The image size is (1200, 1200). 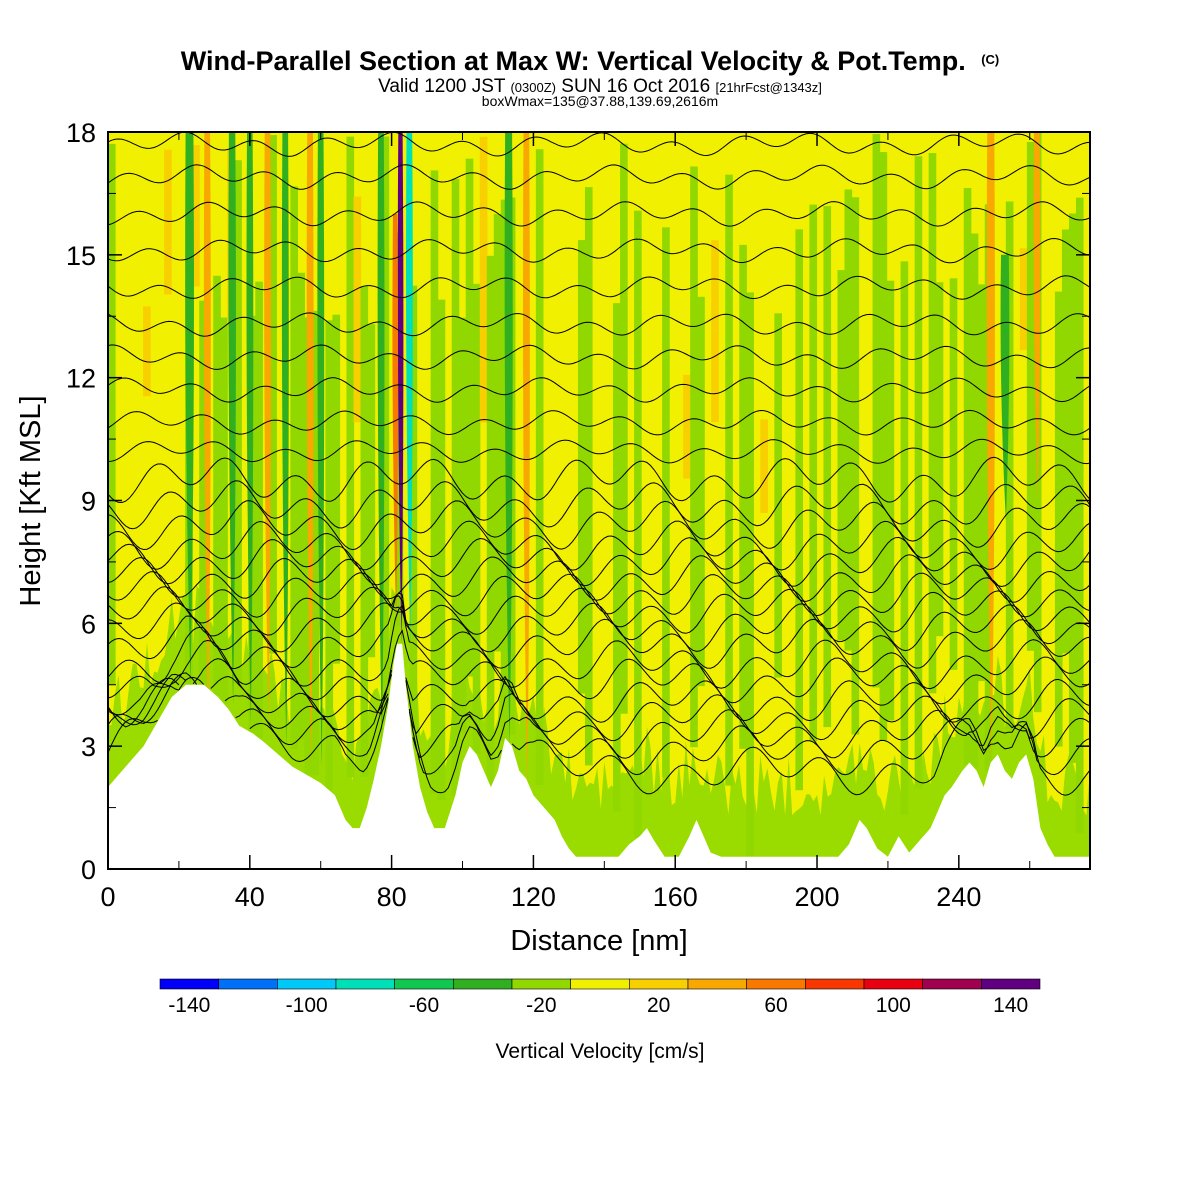 What do you see at coordinates (541, 1005) in the screenshot?
I see `colorbar-tick-label: -20` at bounding box center [541, 1005].